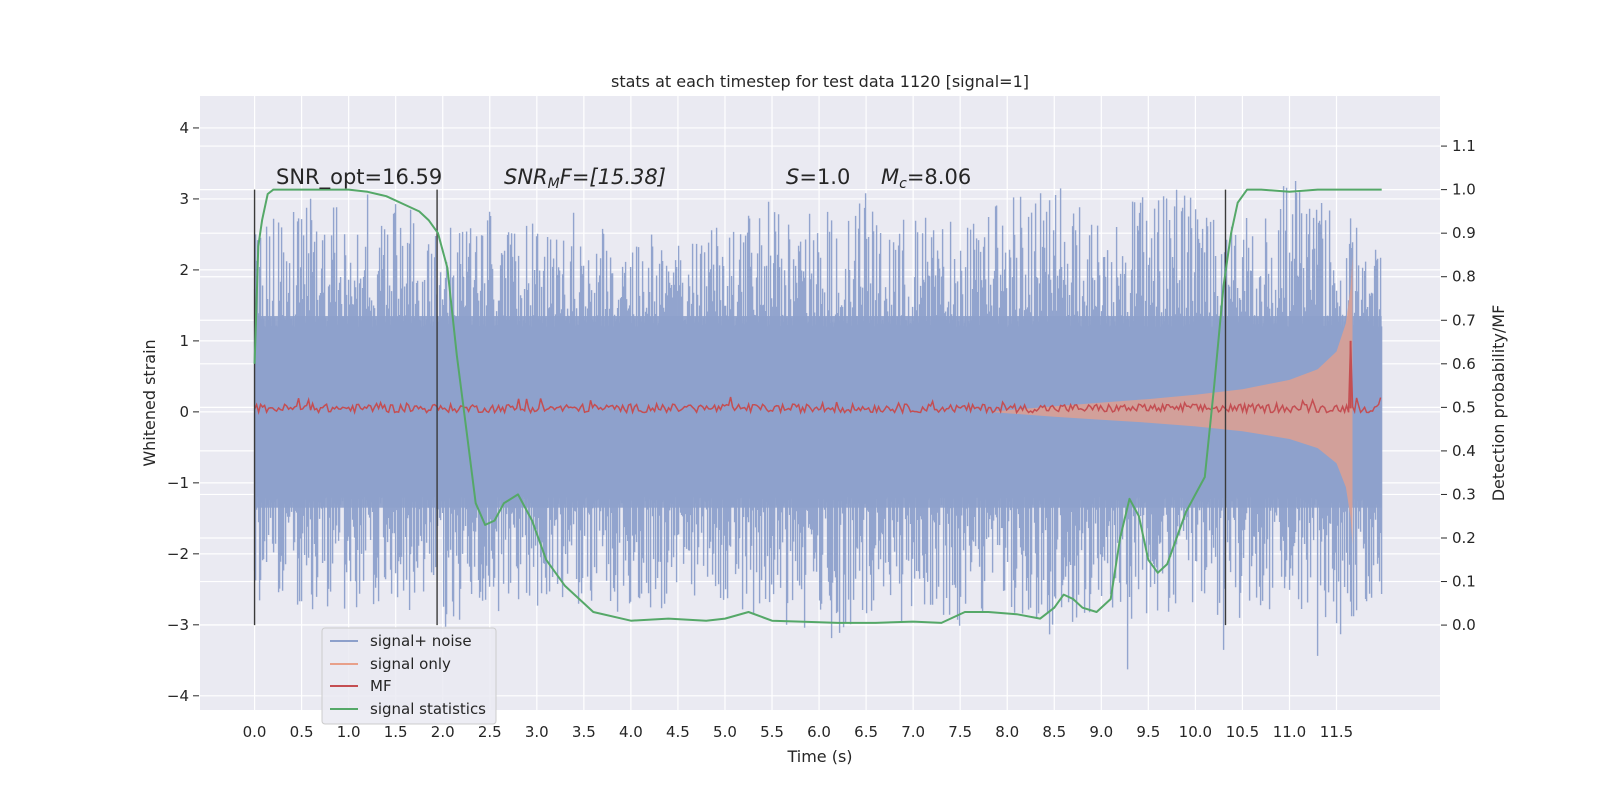  What do you see at coordinates (725, 732) in the screenshot?
I see `x-tick-label: 5.0` at bounding box center [725, 732].